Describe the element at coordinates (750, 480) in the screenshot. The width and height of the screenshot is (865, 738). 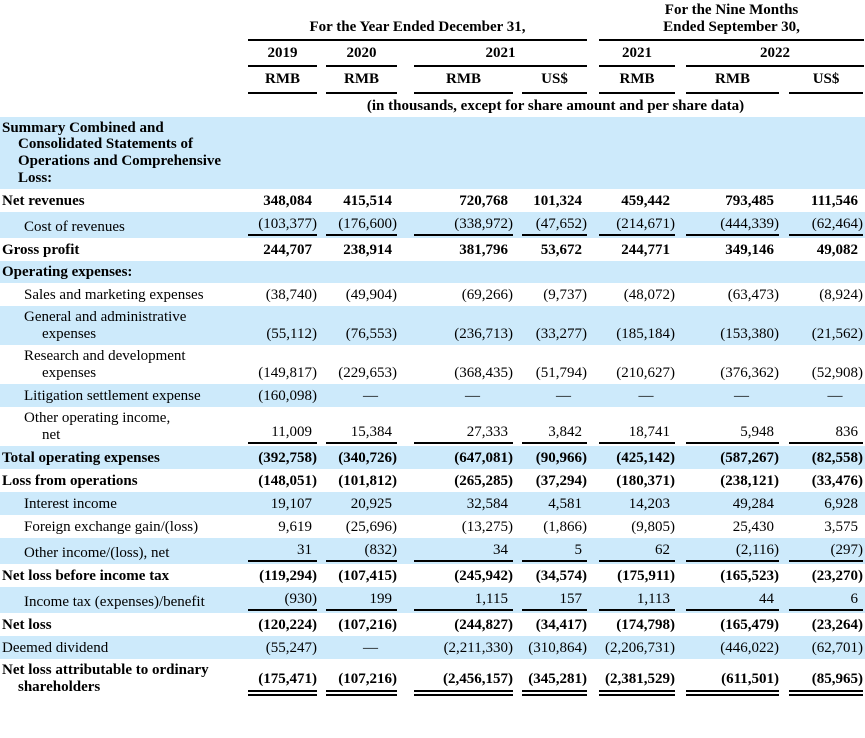
I see `cell-value: (238,121)` at that location.